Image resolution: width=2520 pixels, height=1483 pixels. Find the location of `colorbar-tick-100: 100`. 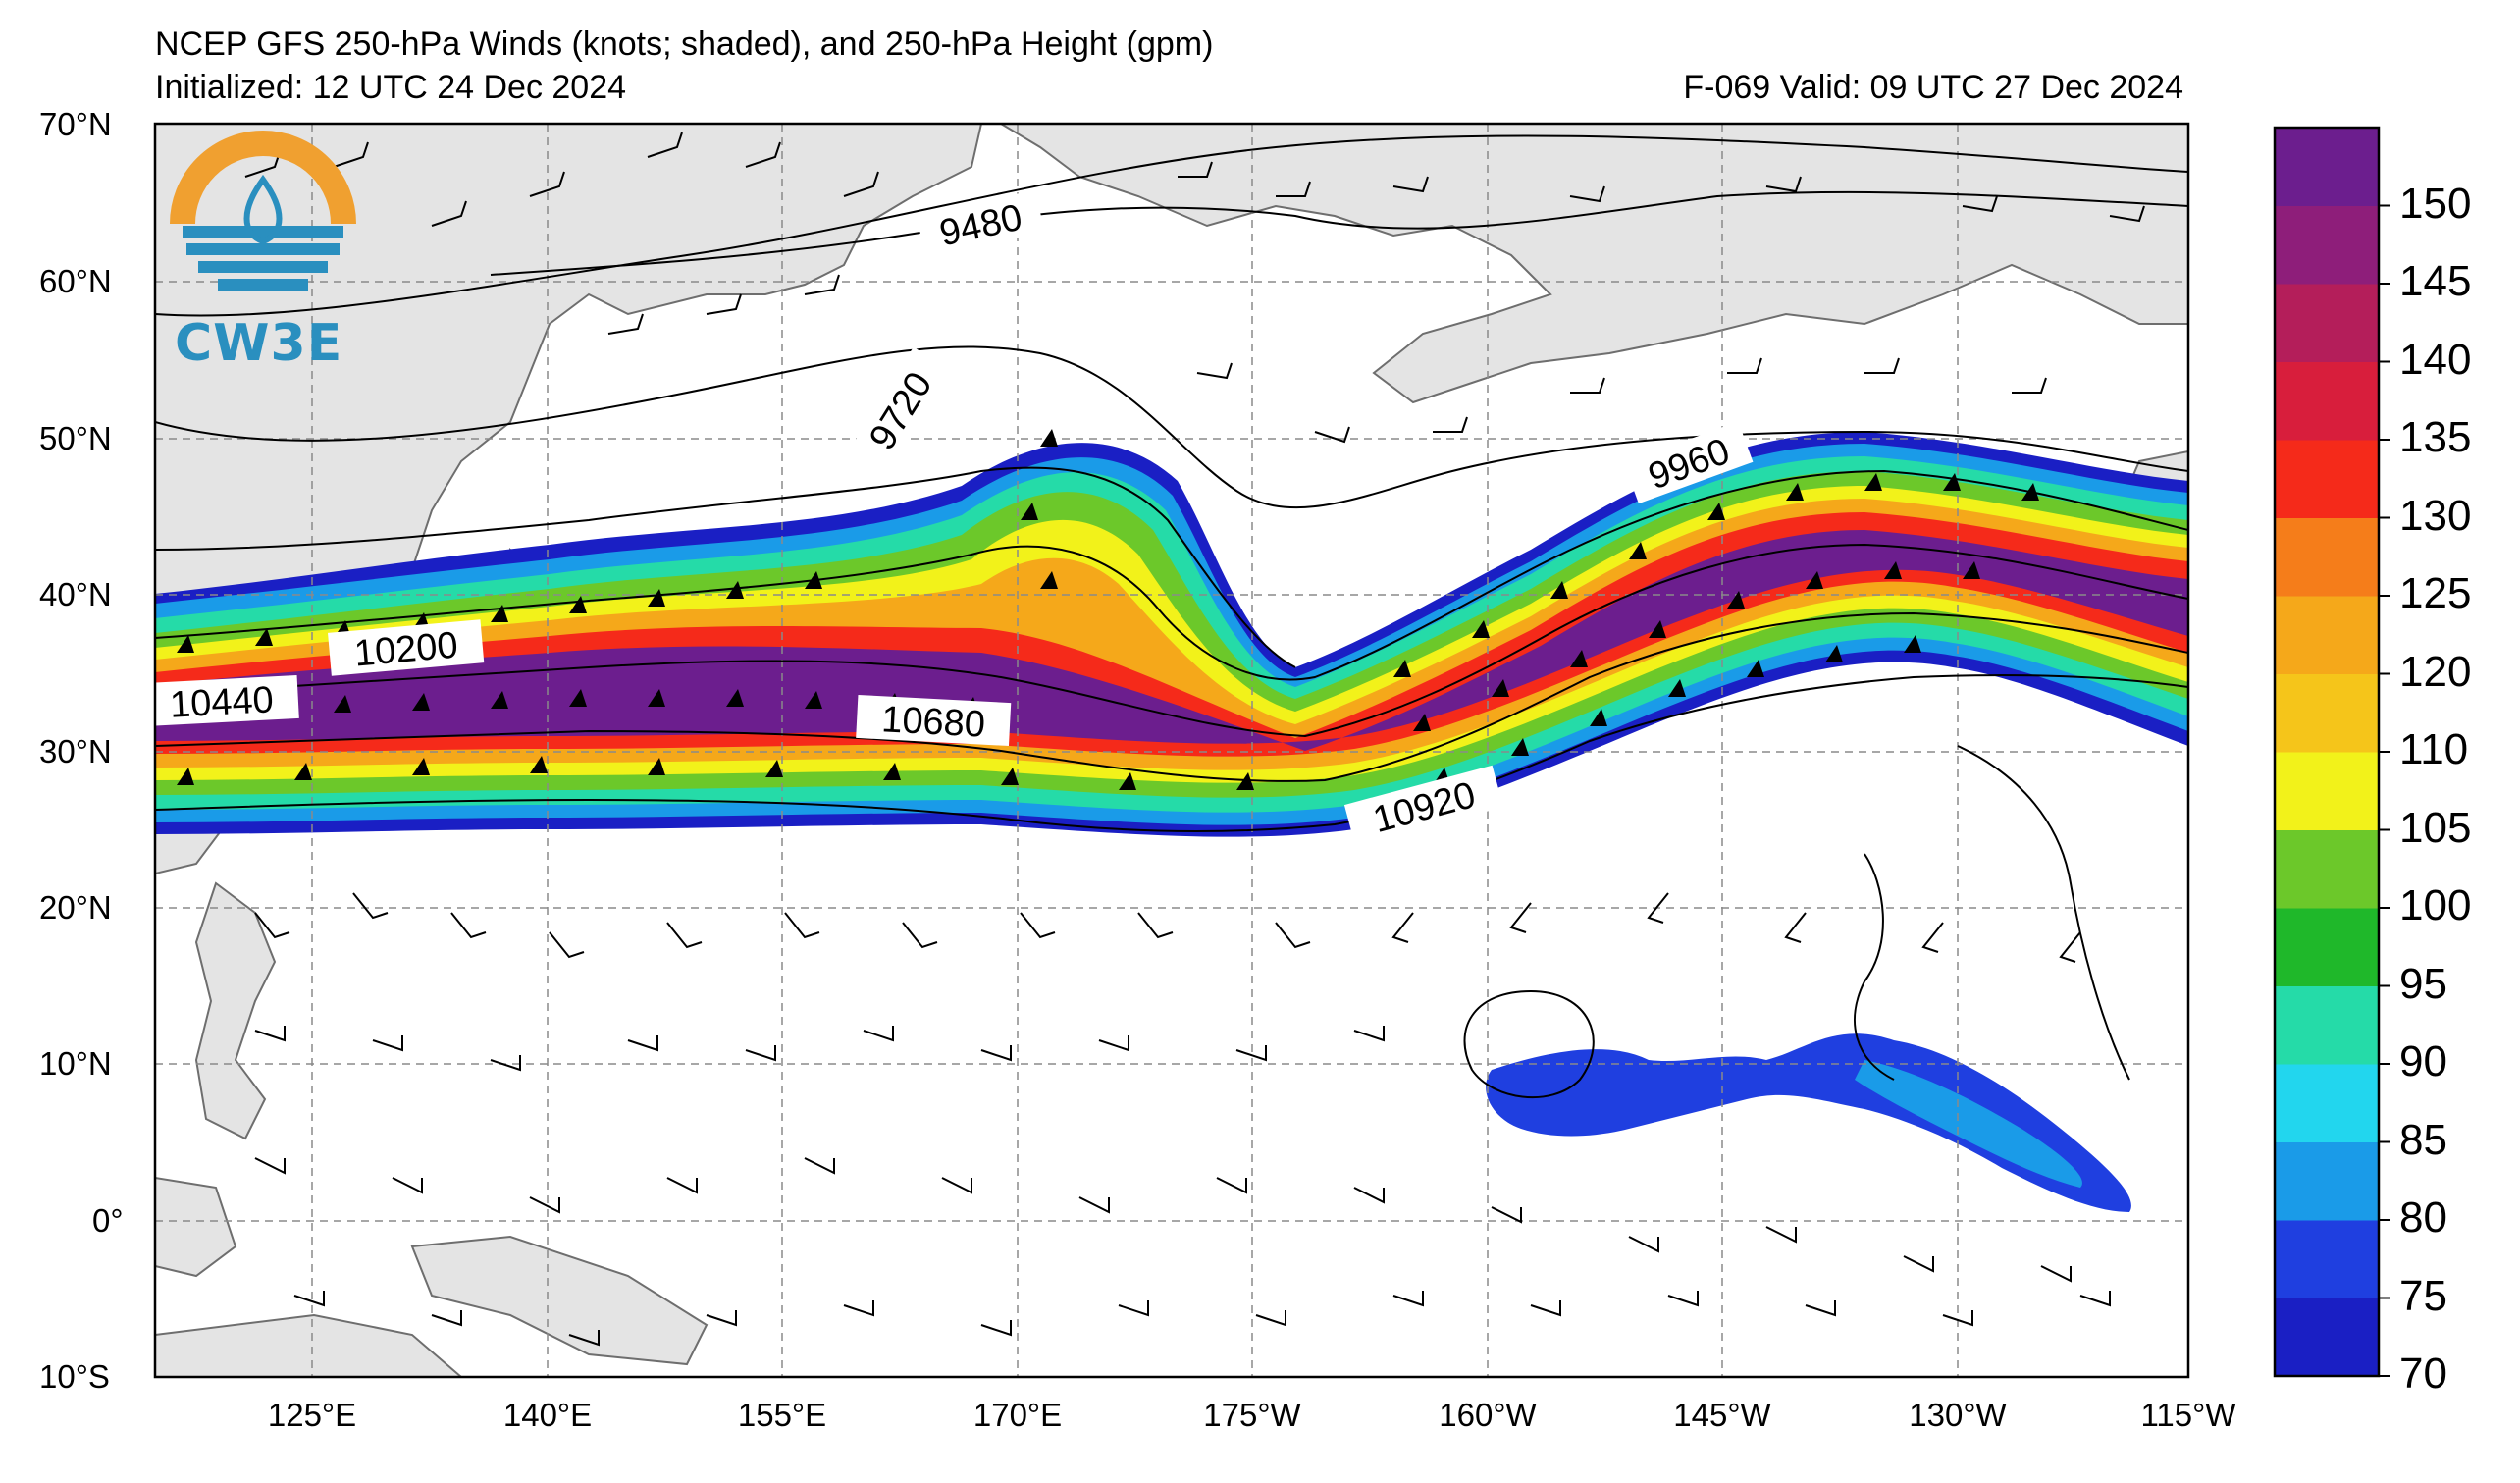

colorbar-tick-100: 100 is located at coordinates (2435, 905).